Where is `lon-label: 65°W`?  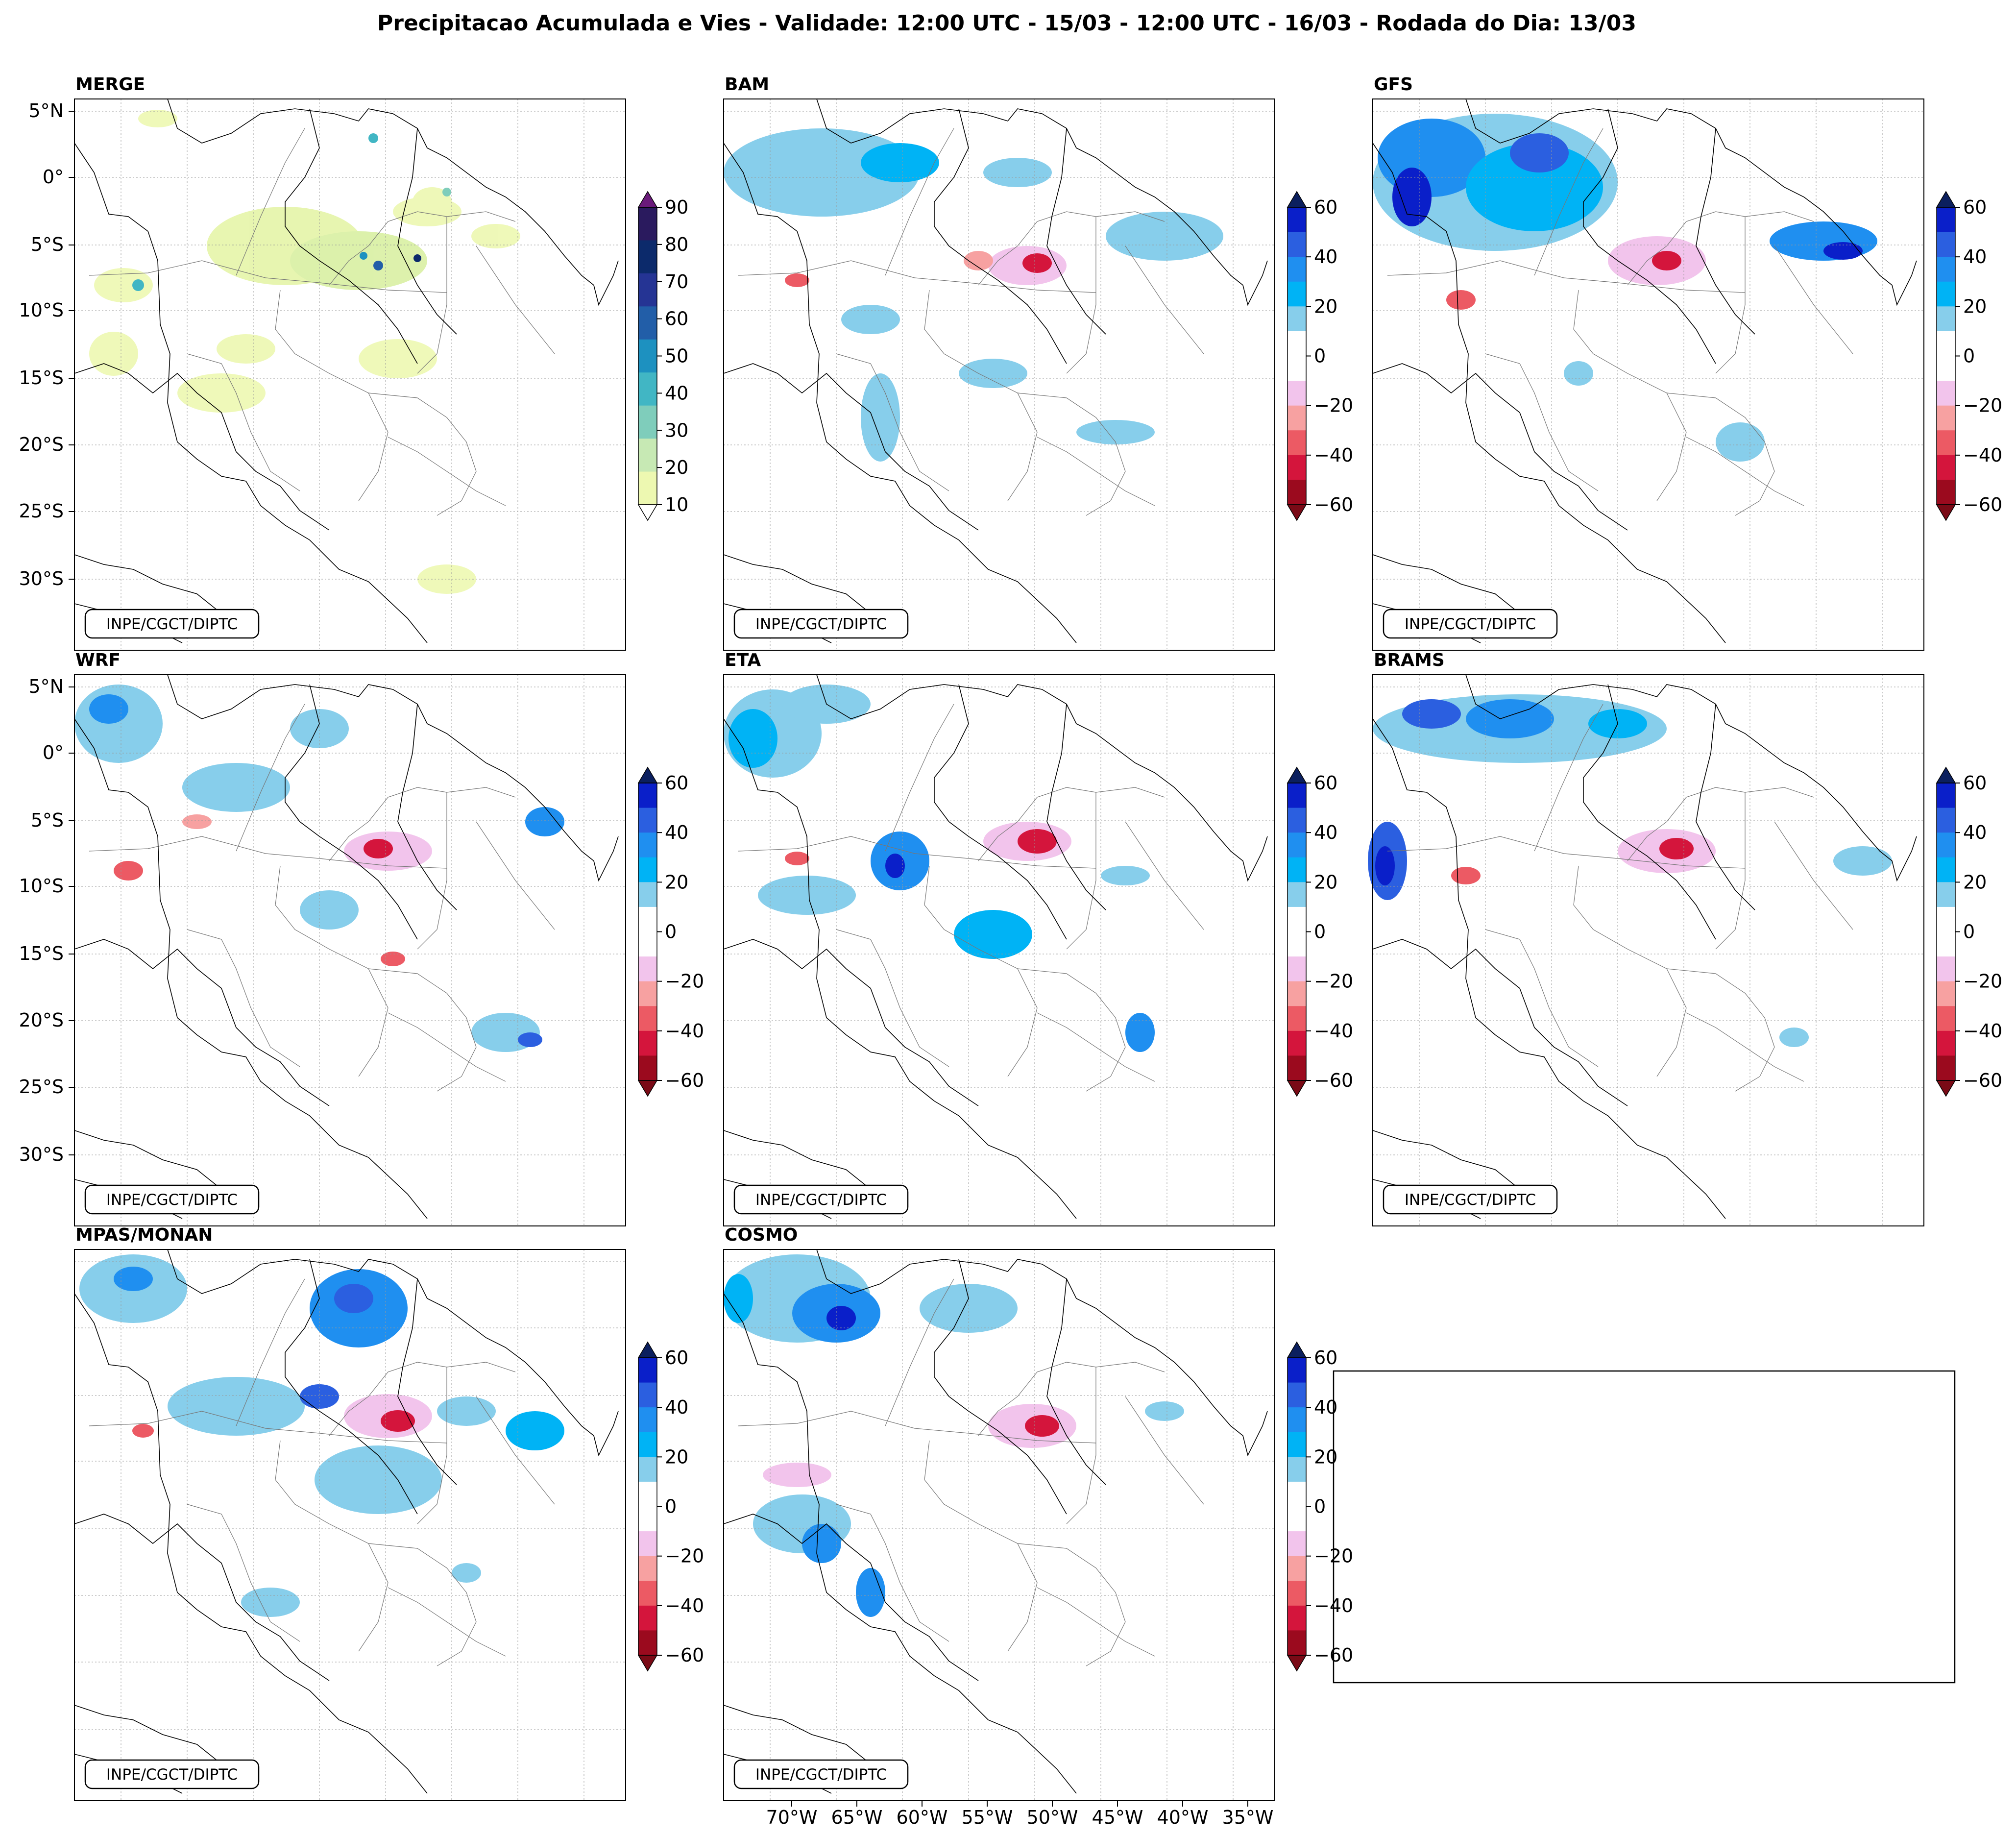
lon-label: 65°W is located at coordinates (857, 1817).